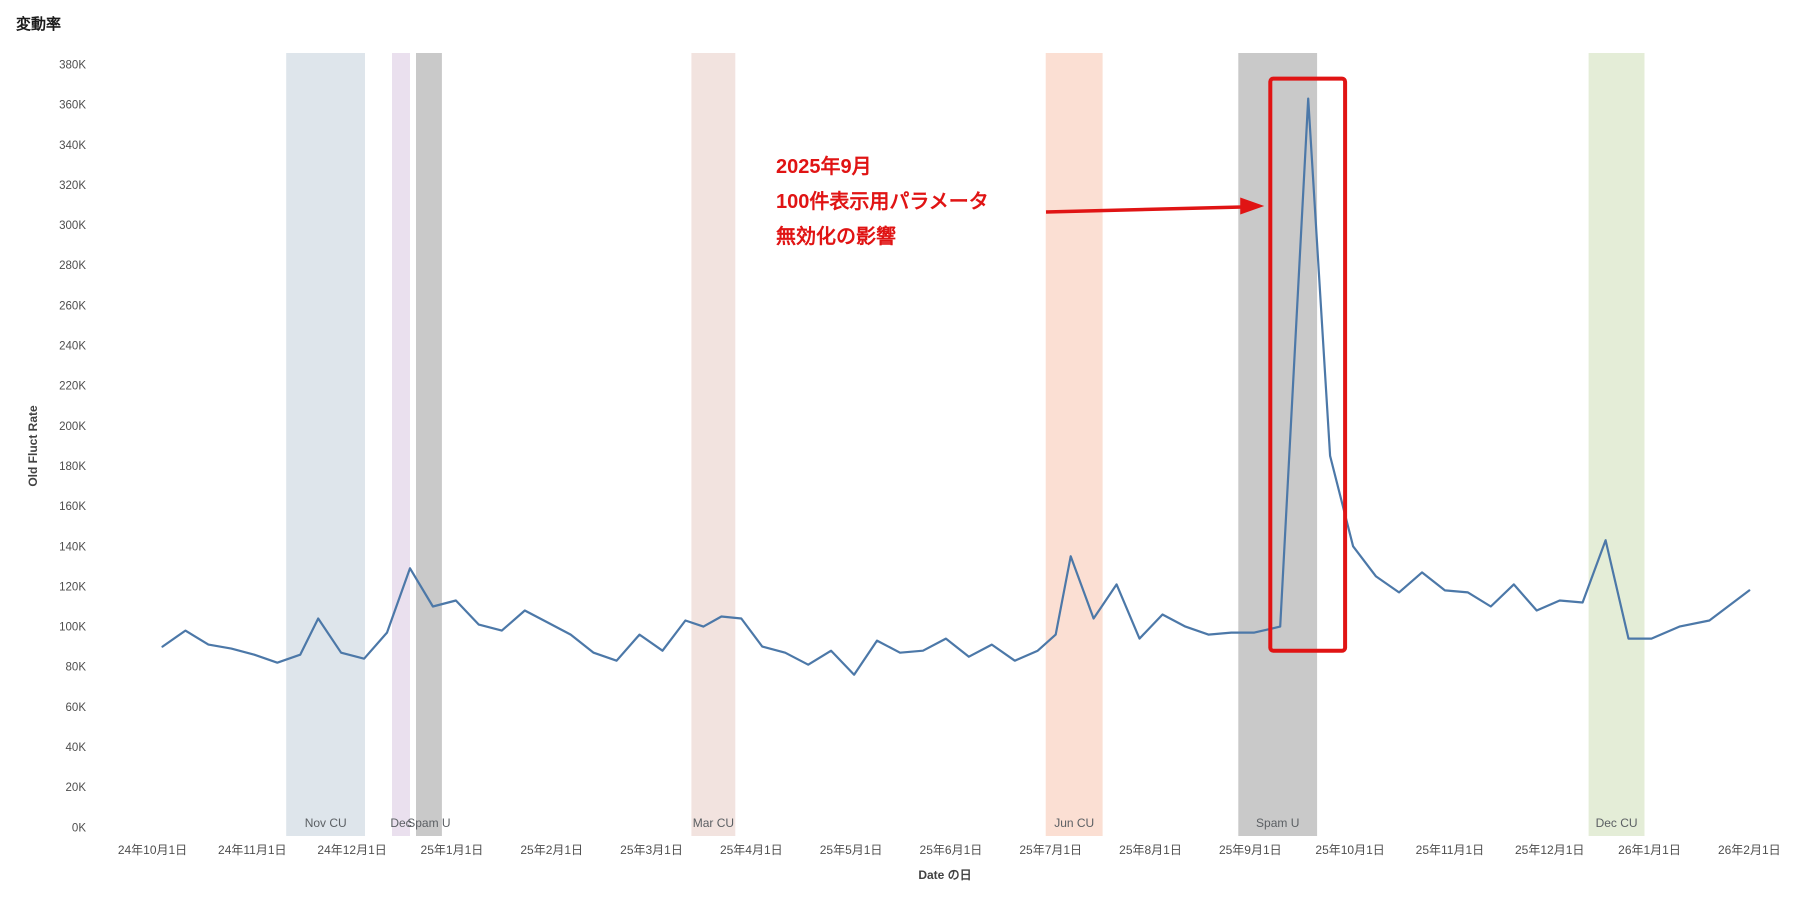 The height and width of the screenshot is (900, 1800). What do you see at coordinates (1349, 850) in the screenshot?
I see `x-tick-label: 25年10月1日` at bounding box center [1349, 850].